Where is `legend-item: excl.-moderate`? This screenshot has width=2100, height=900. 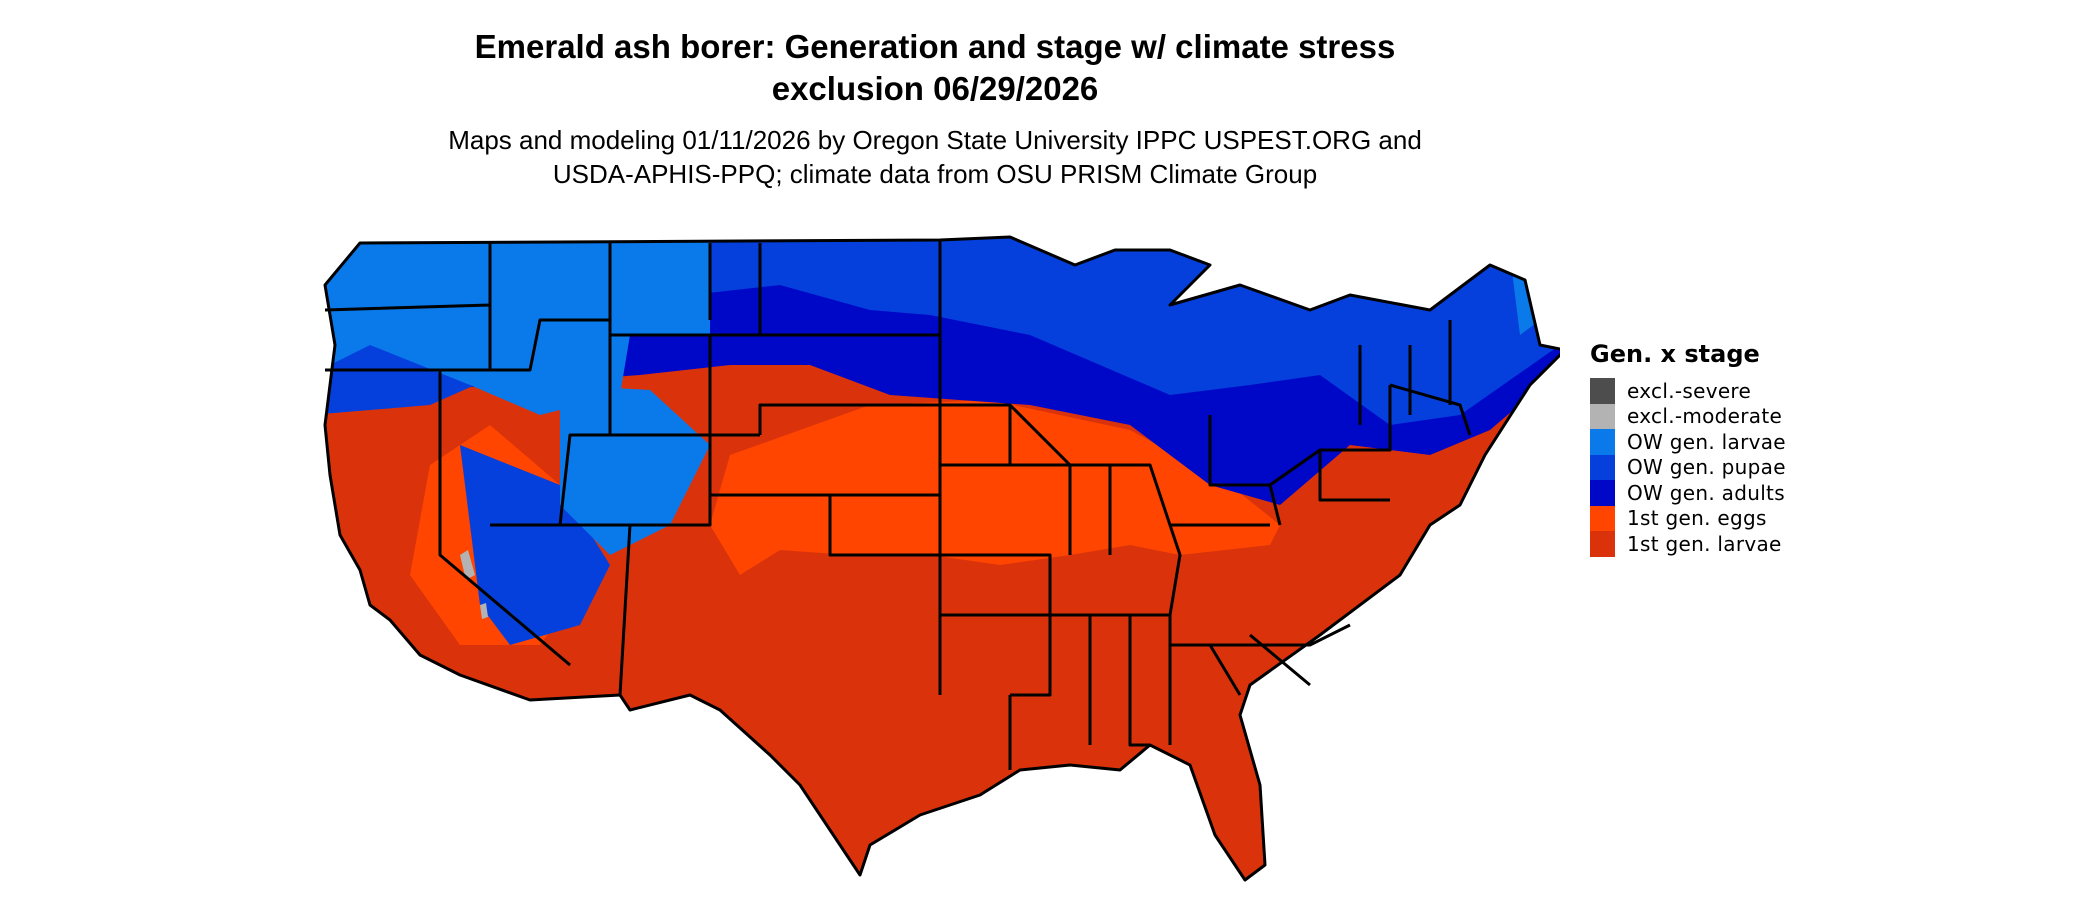
legend-item: excl.-moderate is located at coordinates (1688, 416).